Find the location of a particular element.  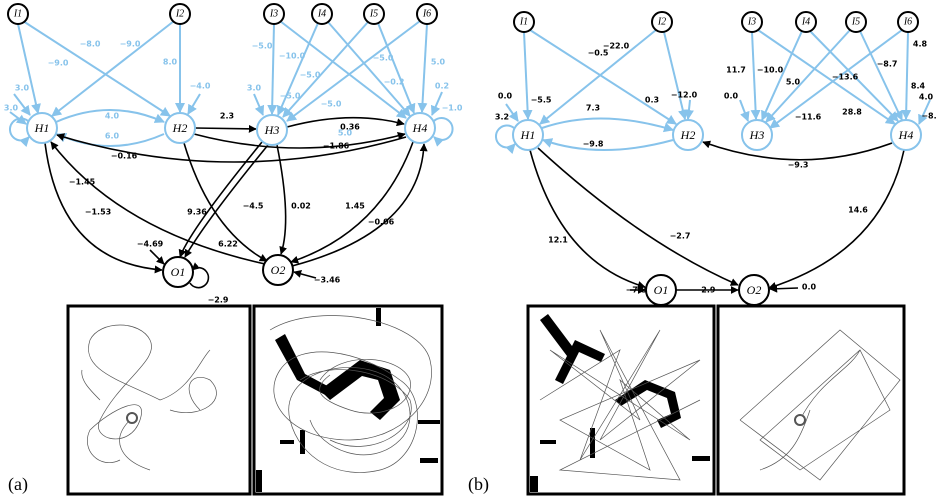

panel-label: (a) is located at coordinates (18, 484).